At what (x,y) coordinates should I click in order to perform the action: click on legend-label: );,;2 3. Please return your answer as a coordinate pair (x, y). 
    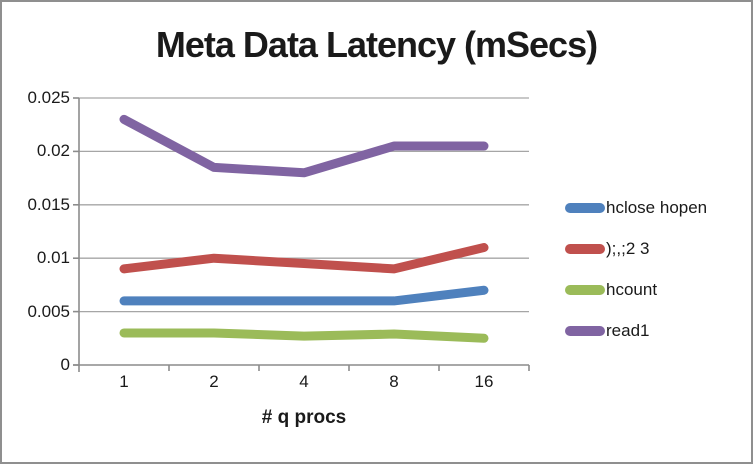
    Looking at the image, I should click on (628, 248).